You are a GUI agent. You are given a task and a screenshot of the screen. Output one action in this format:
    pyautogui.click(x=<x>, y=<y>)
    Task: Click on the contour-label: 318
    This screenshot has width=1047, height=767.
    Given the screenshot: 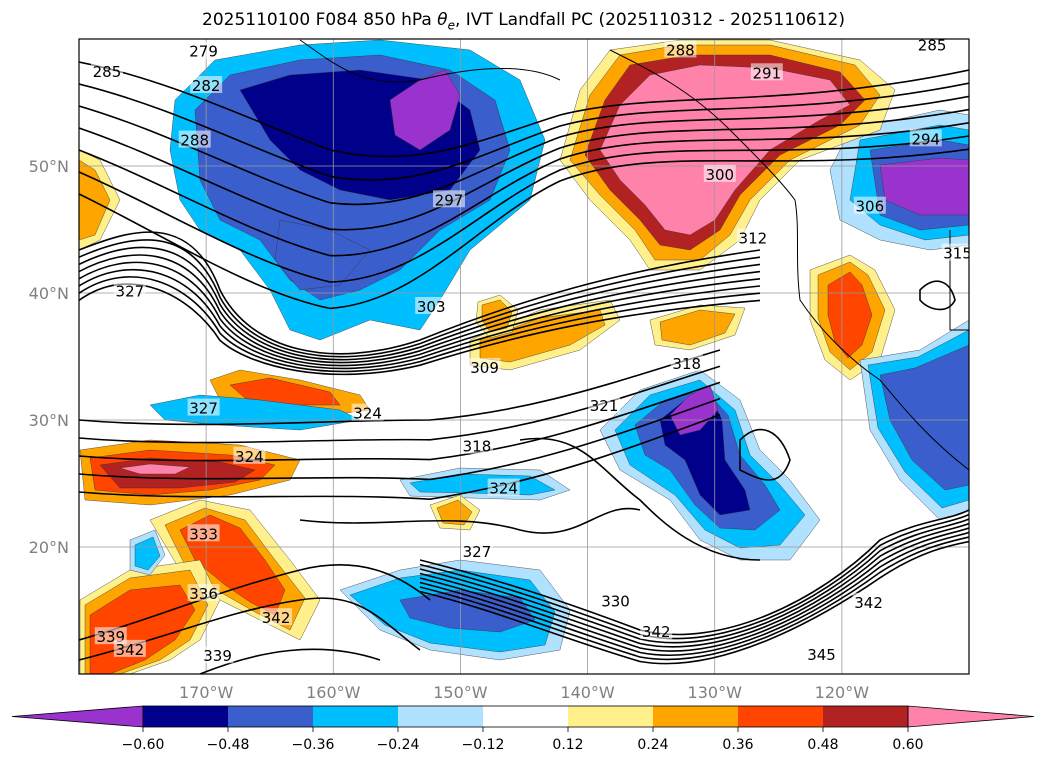 What is the action you would take?
    pyautogui.click(x=477, y=447)
    